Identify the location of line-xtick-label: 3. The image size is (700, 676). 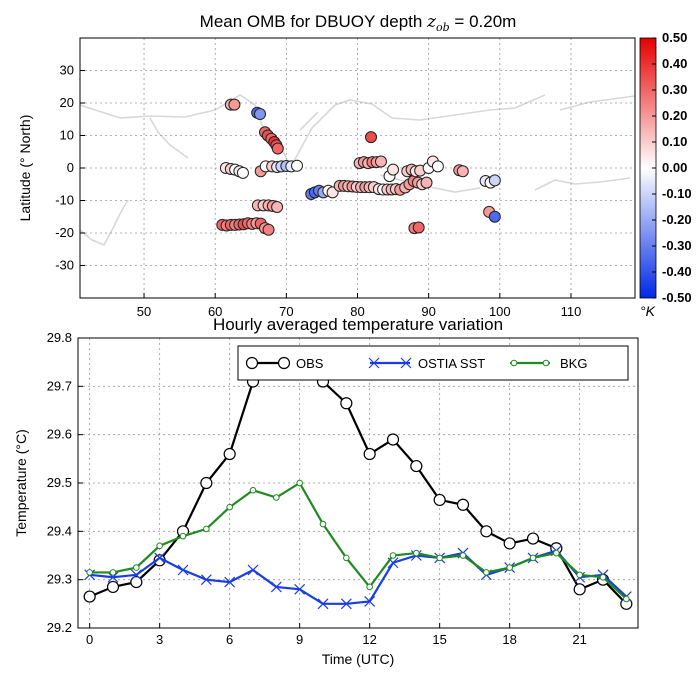
(159, 639).